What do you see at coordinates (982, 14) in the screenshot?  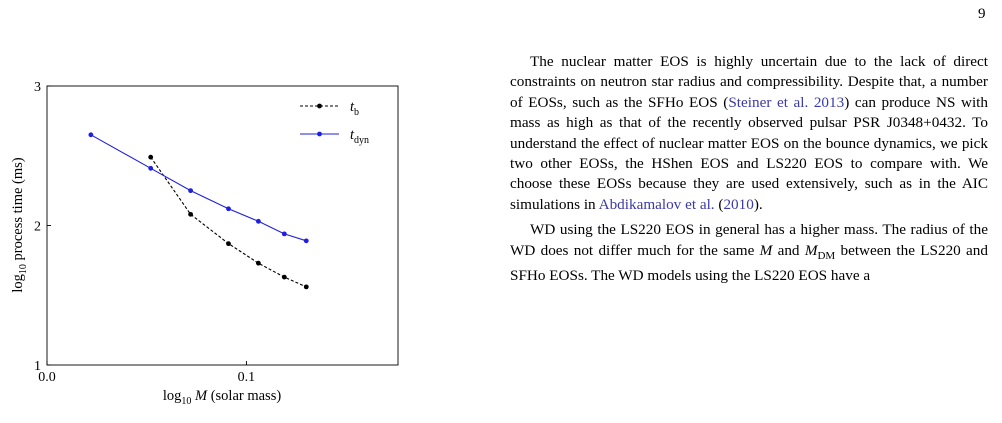 I see `page-number: 9` at bounding box center [982, 14].